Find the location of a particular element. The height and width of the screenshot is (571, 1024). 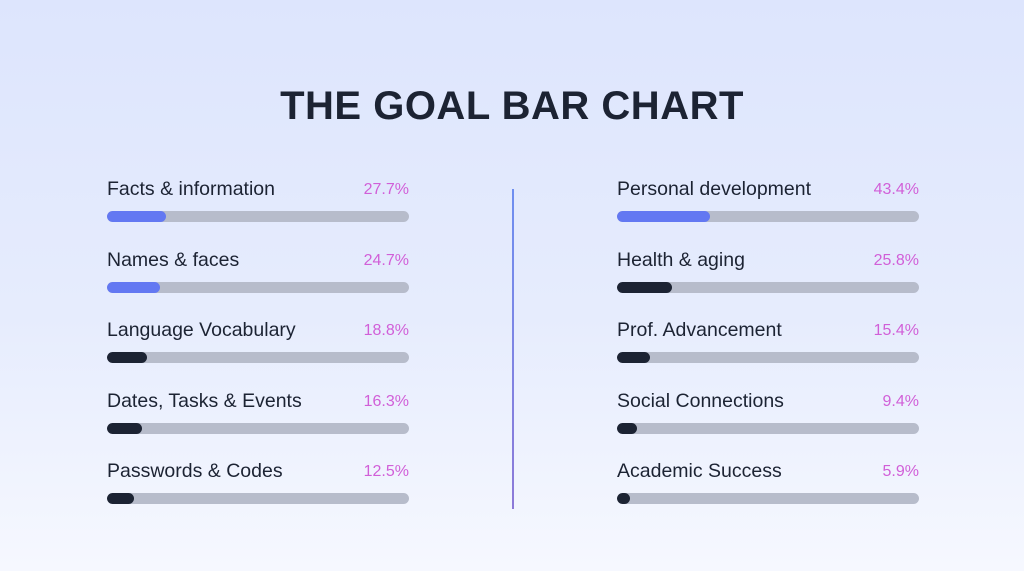

bar-label: Health & aging is located at coordinates (681, 259).